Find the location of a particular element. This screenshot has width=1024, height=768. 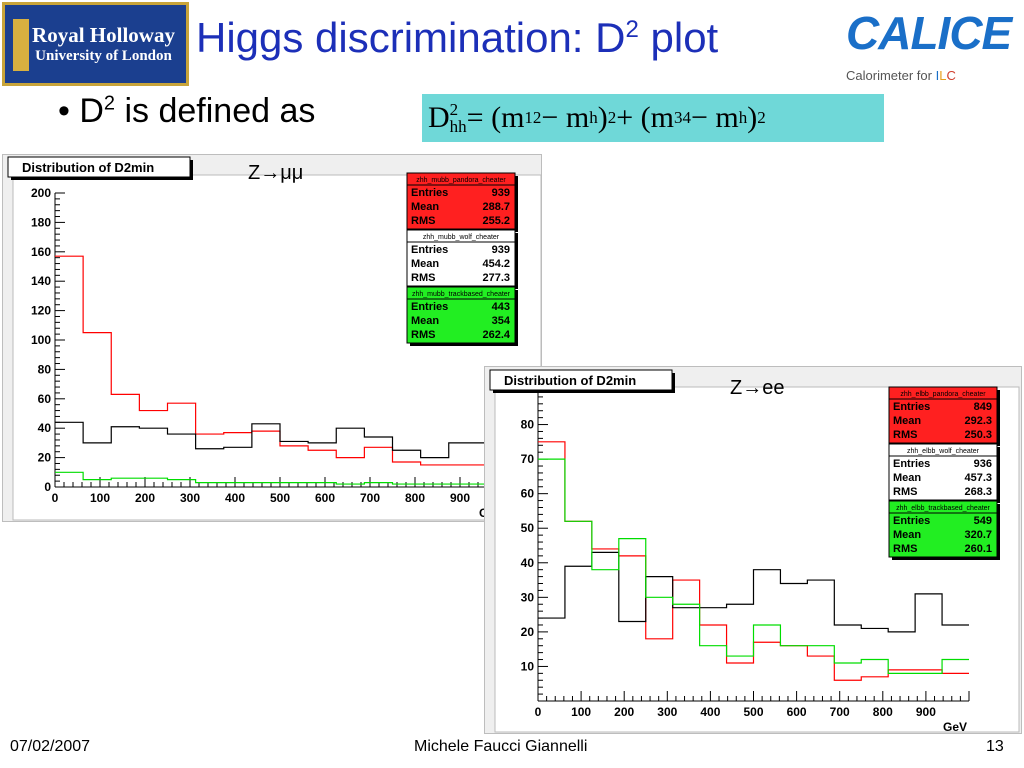

y-tick-label: 80 is located at coordinates (528, 425).